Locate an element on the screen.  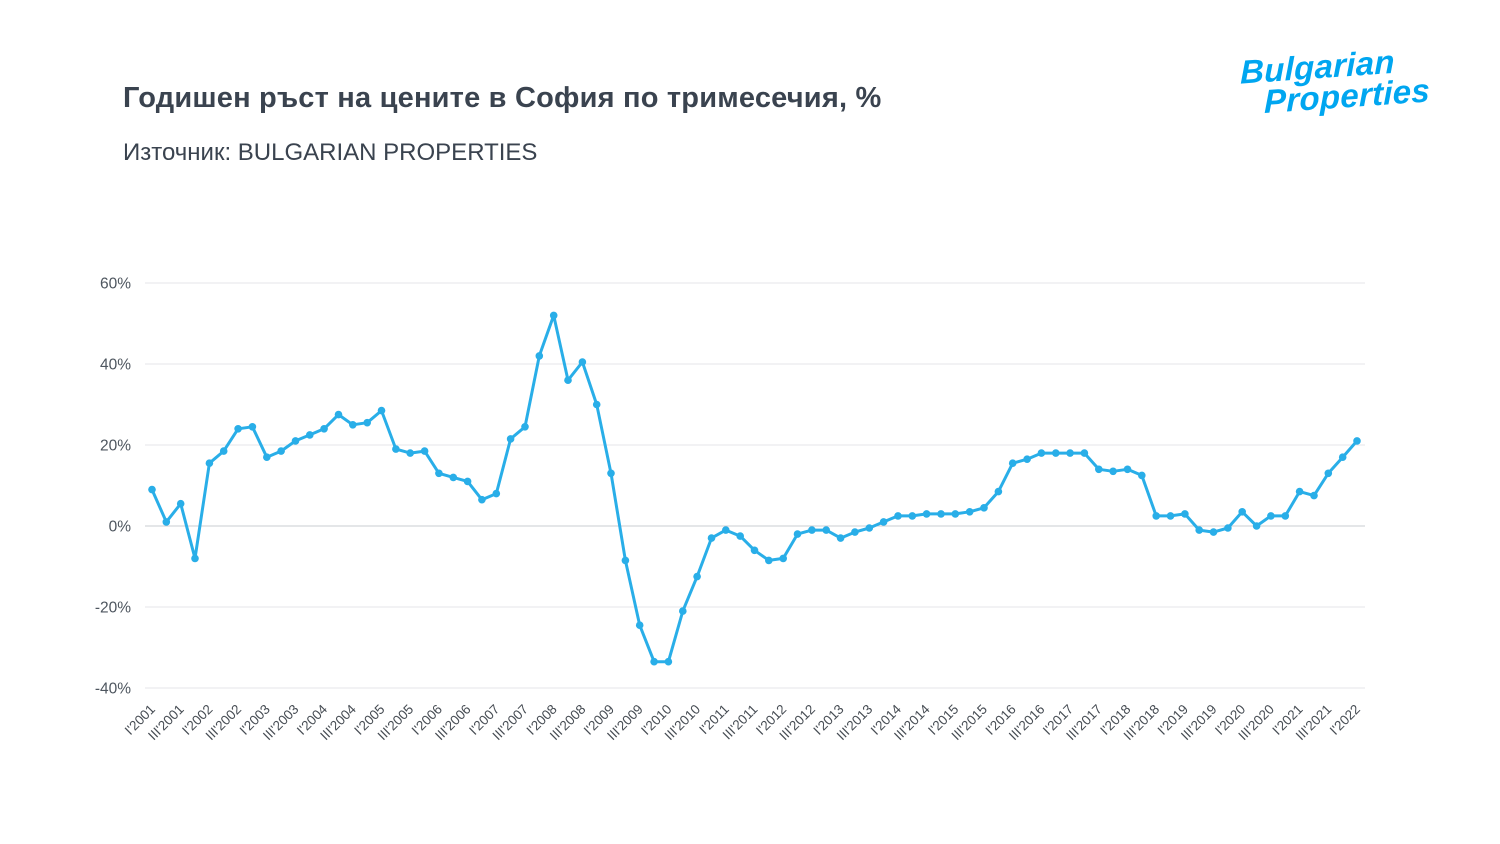
y-tick-label: 0% is located at coordinates (120, 527).